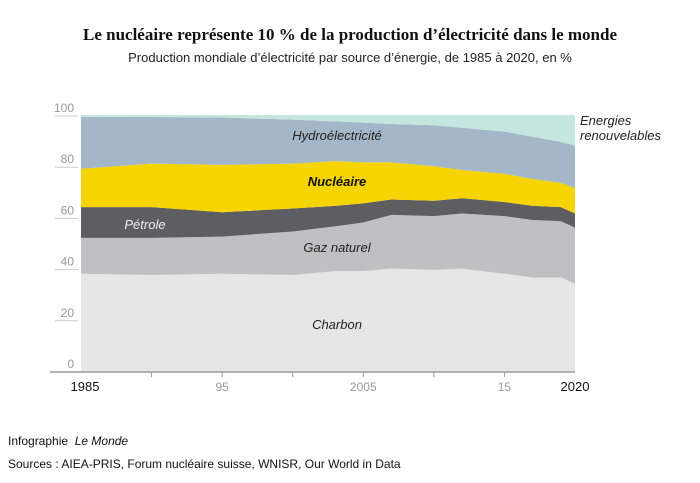  Describe the element at coordinates (337, 247) in the screenshot. I see `label-gaz: Gaz naturel` at that location.